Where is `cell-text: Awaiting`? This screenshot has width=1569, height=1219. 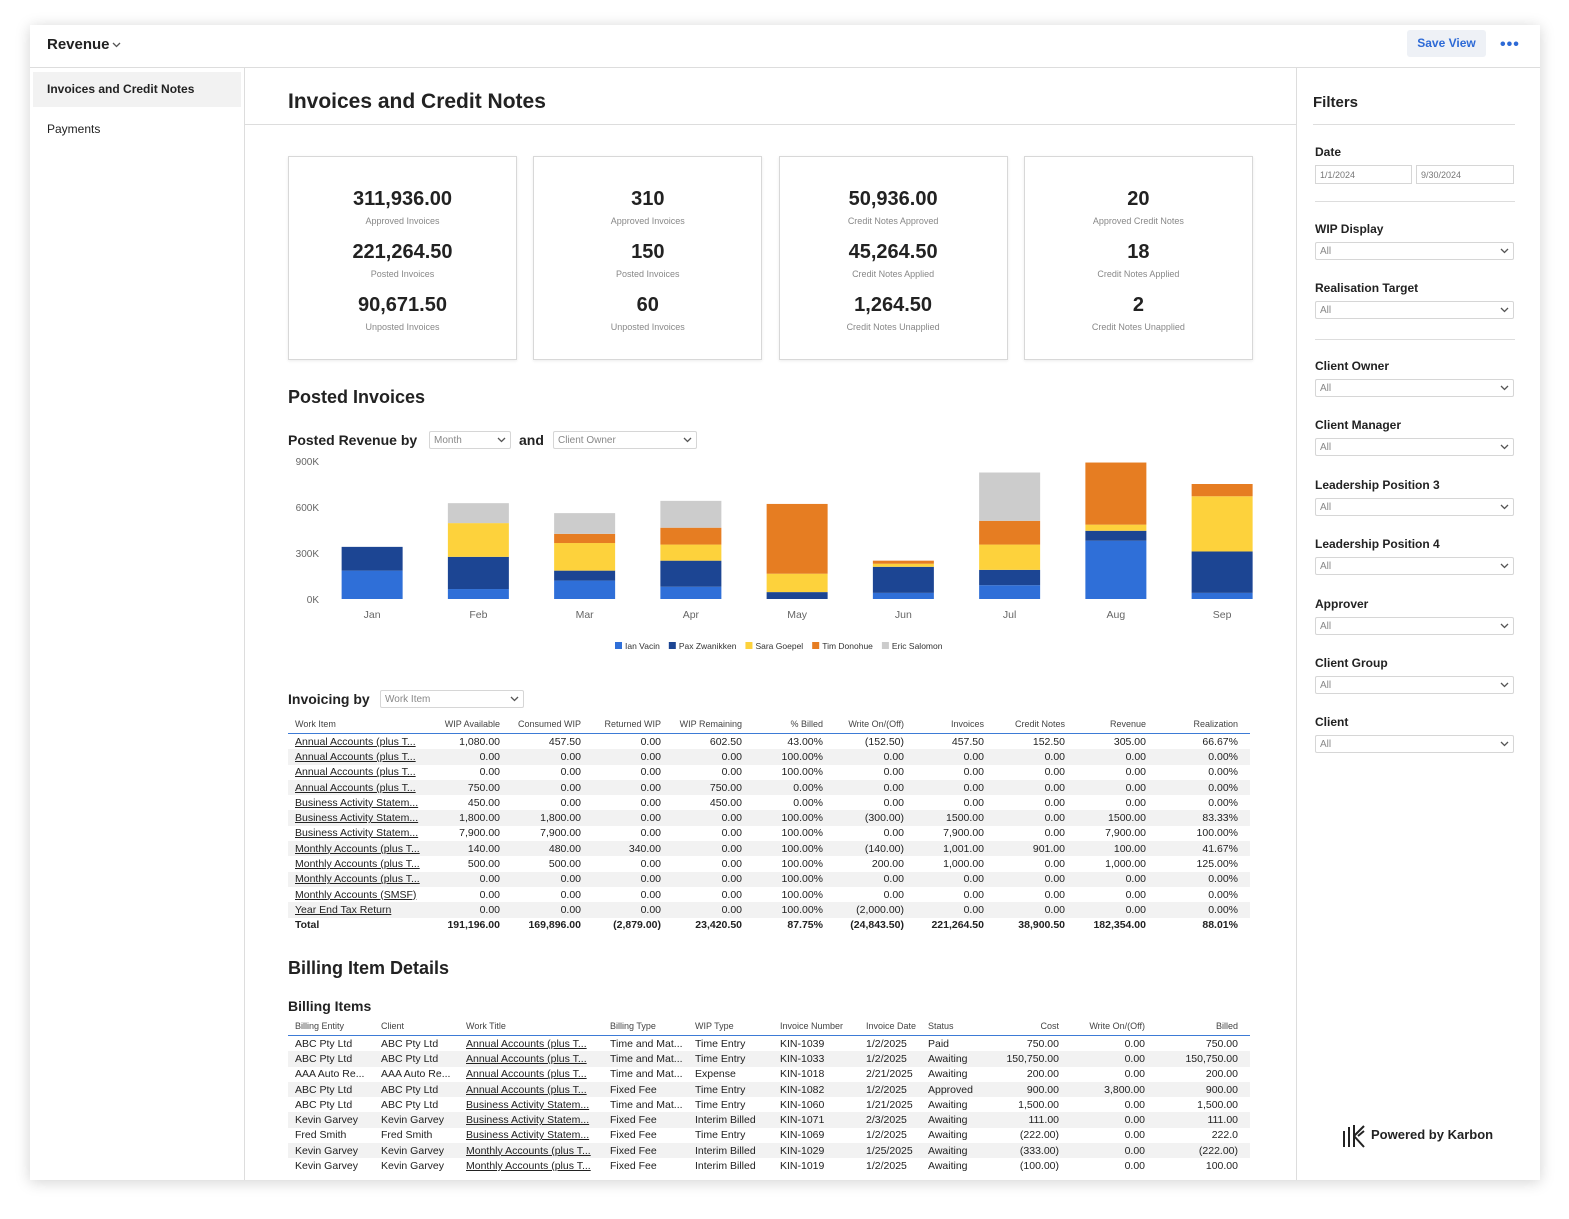
cell-text: Awaiting is located at coordinates (948, 1074).